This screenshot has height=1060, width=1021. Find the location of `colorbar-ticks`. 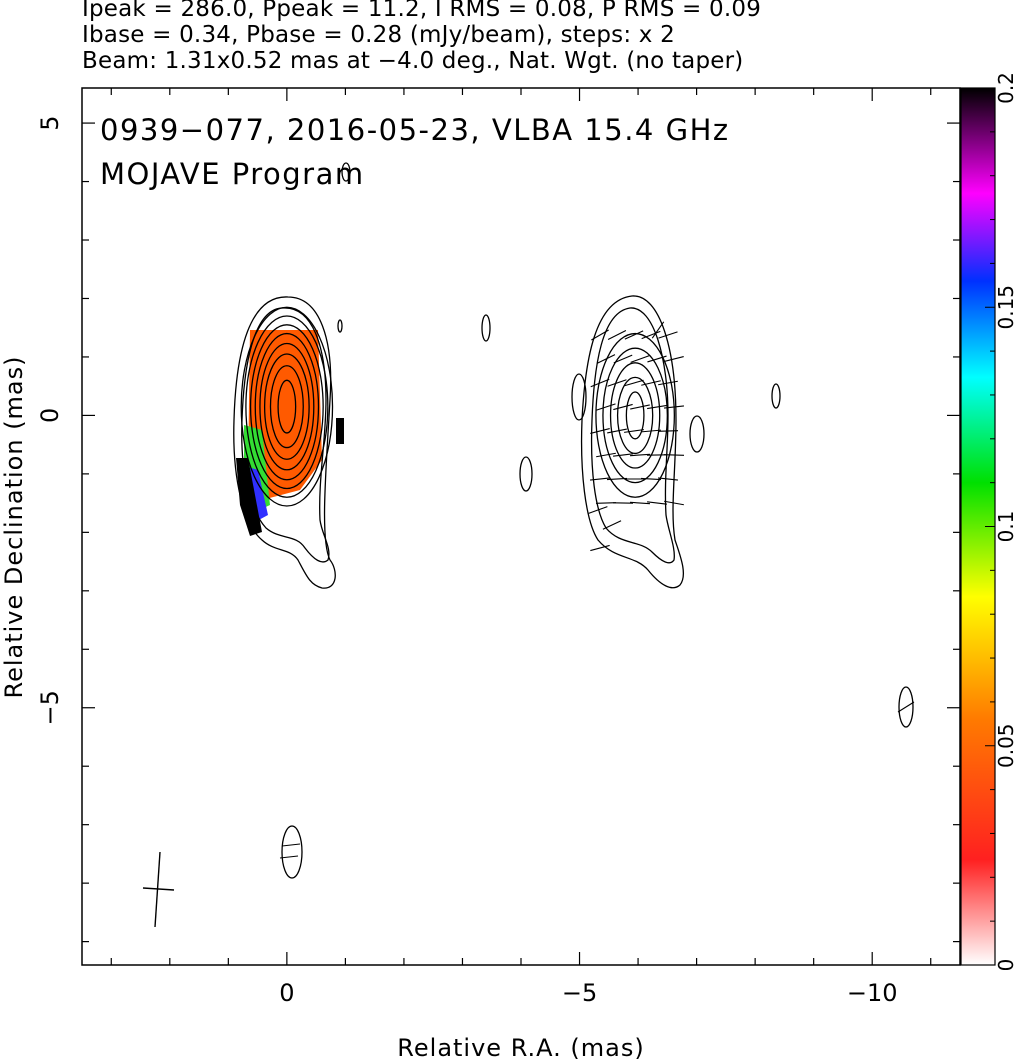

colorbar-ticks is located at coordinates (990, 526).